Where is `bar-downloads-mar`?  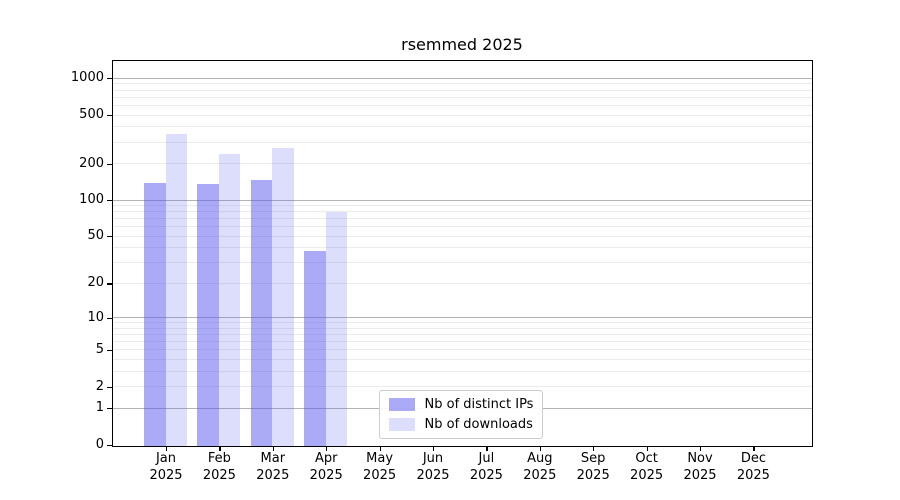 bar-downloads-mar is located at coordinates (283, 296).